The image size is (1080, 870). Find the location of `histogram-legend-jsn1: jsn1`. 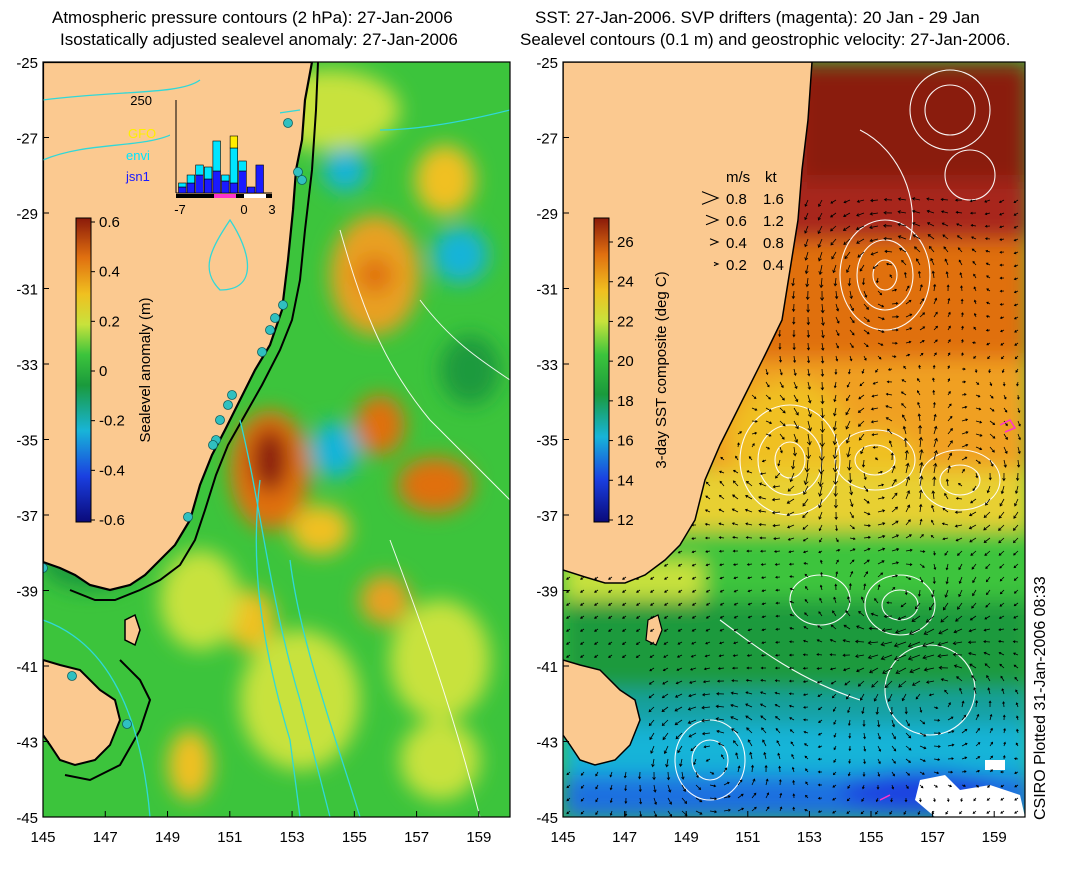

histogram-legend-jsn1: jsn1 is located at coordinates (137, 176).